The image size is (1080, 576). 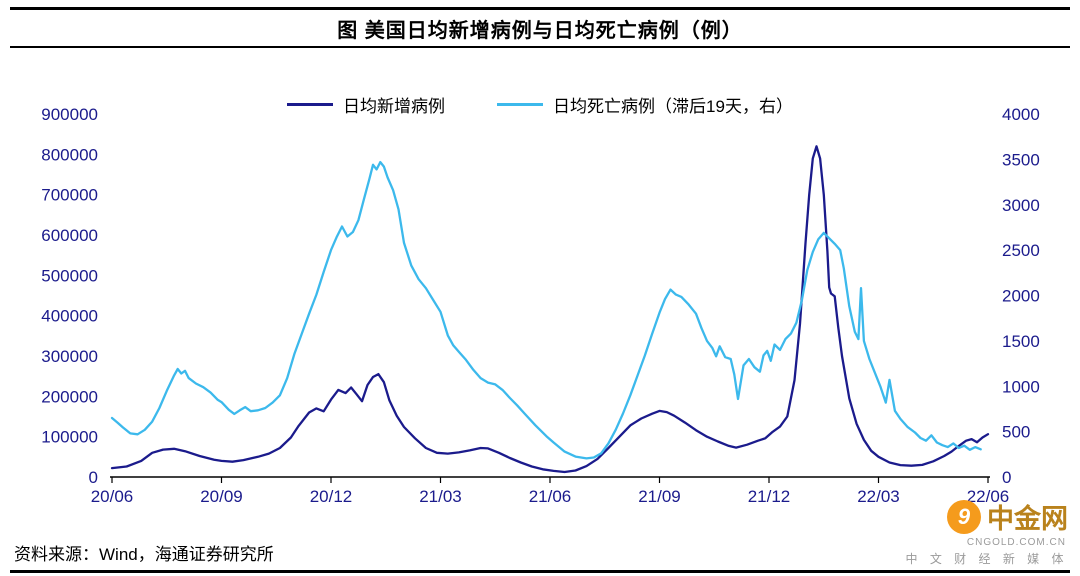 I want to click on left-axis-tick-label: 500000, so click(x=69, y=275).